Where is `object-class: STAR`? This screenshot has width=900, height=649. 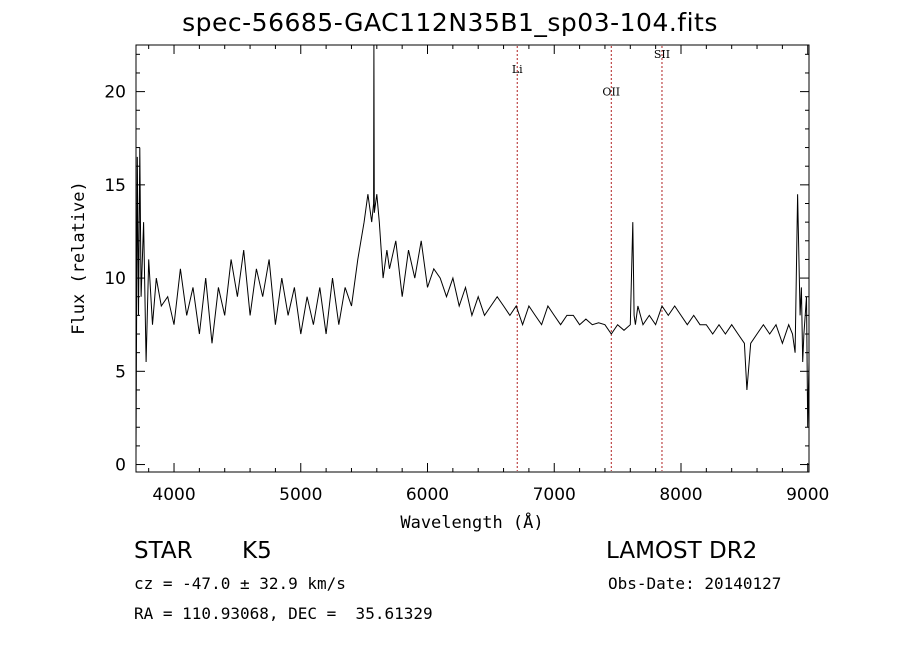
object-class: STAR is located at coordinates (163, 551).